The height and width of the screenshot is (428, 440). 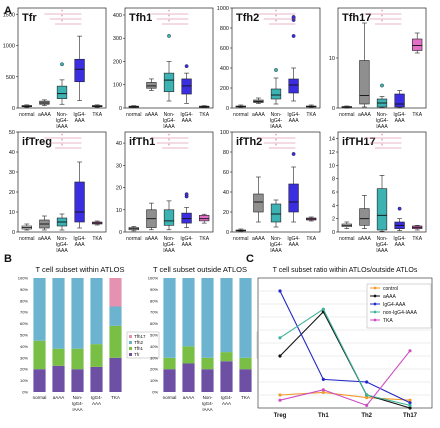 What do you see at coordinates (10, 78) in the screenshot?
I see `y-tick-label: 500` at bounding box center [10, 78].